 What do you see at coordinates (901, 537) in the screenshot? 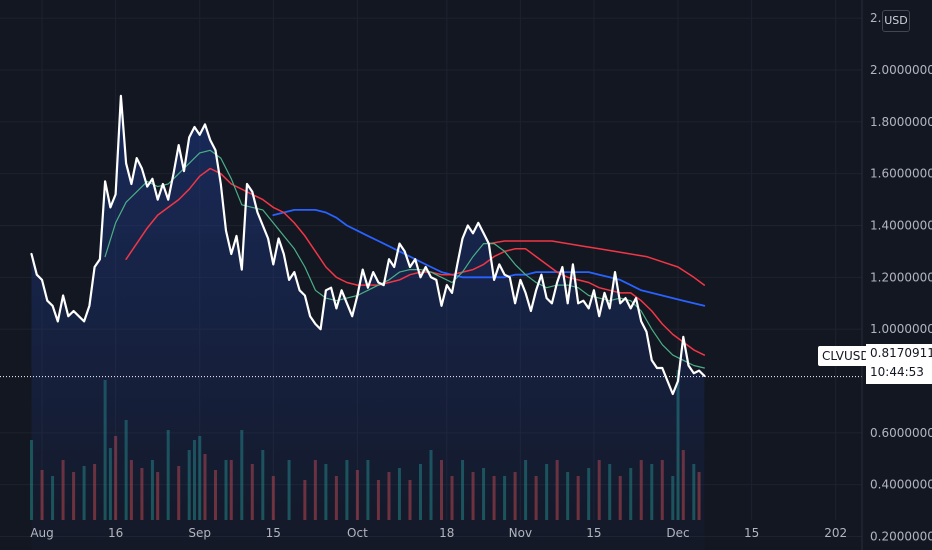
I see `y-tick-label-9: 0.20000000` at bounding box center [901, 537].